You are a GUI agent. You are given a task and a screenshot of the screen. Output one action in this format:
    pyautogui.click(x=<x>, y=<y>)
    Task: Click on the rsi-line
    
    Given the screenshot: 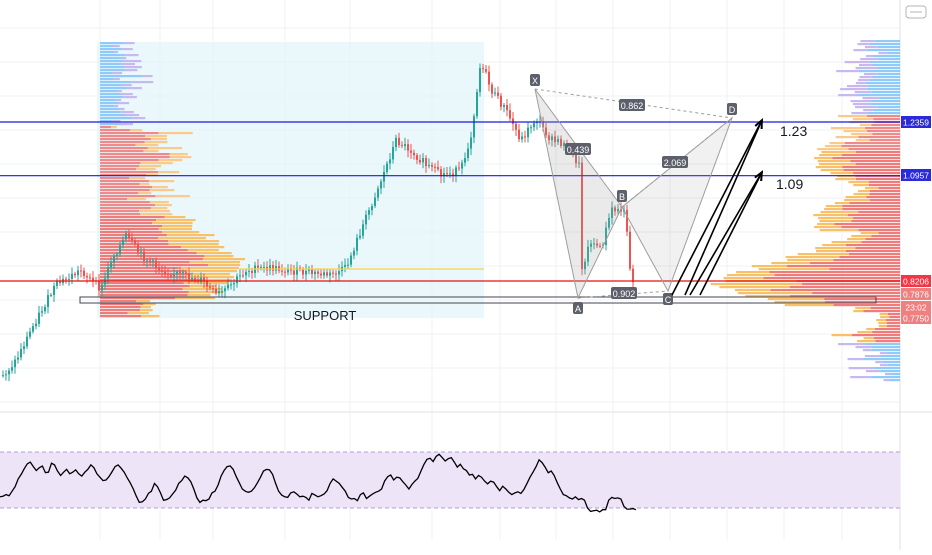 What is the action you would take?
    pyautogui.click(x=318, y=483)
    